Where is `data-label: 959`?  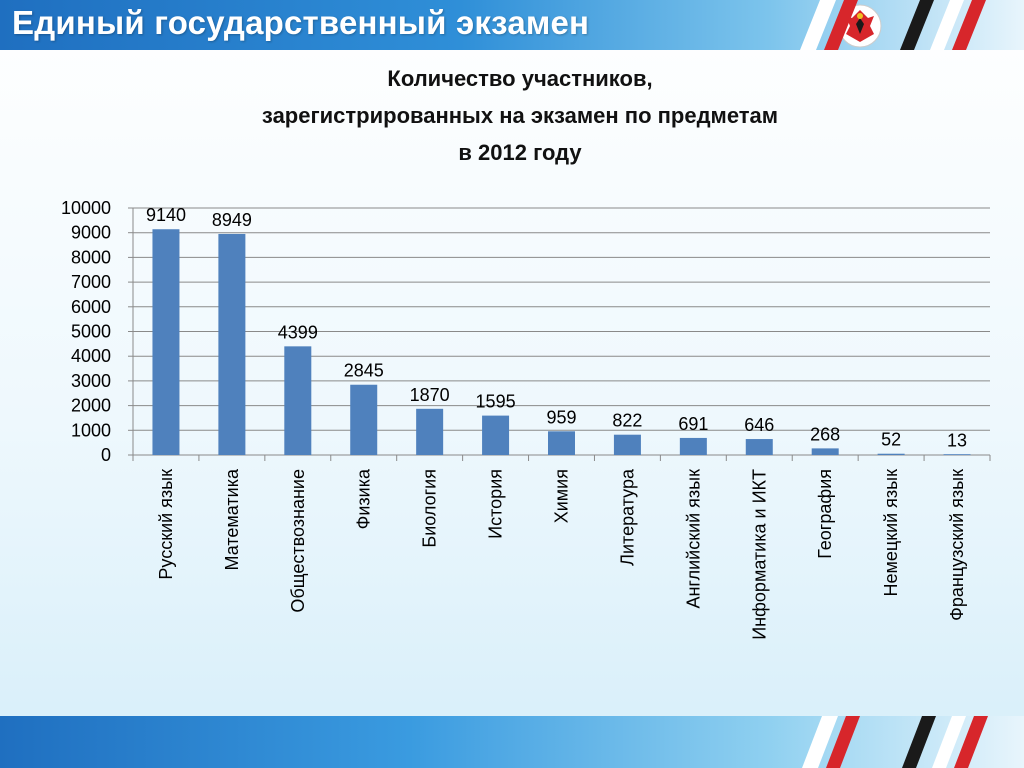
data-label: 959 is located at coordinates (561, 417).